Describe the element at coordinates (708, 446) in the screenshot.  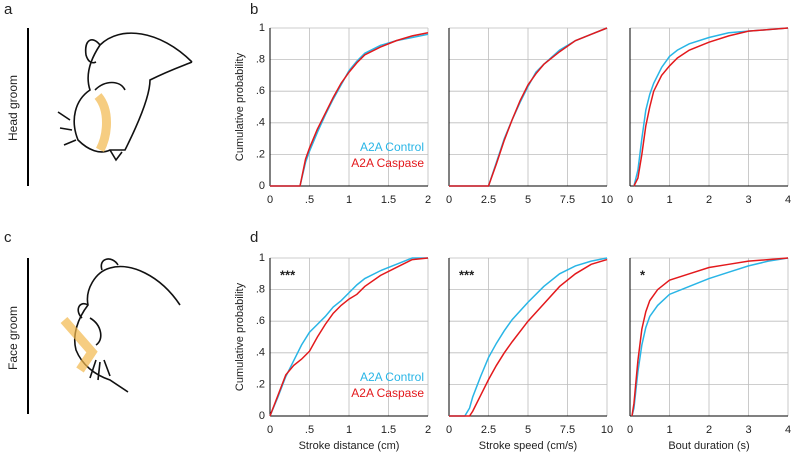
I see `x-axis-label: Bout duration (s)` at that location.